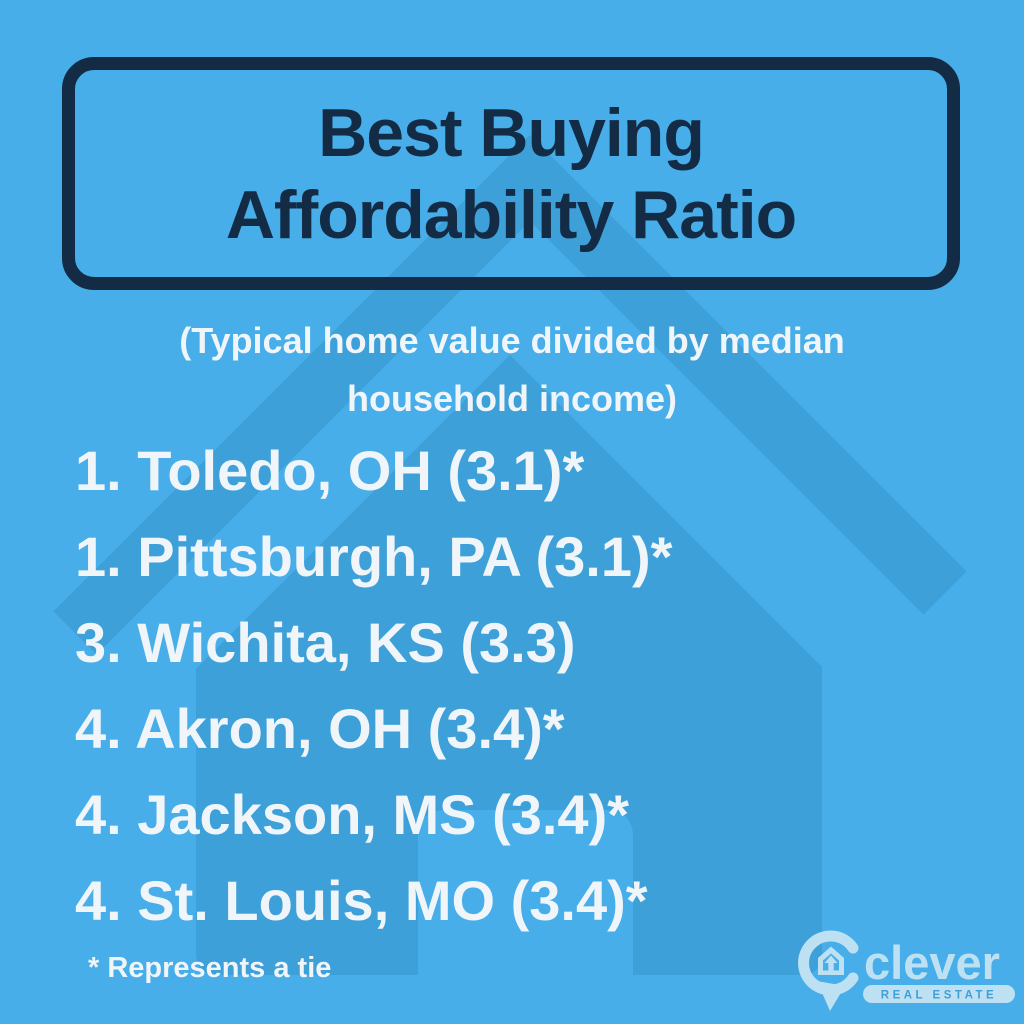  What do you see at coordinates (511, 214) in the screenshot?
I see `page-title-line-2: Affordability Ratio` at bounding box center [511, 214].